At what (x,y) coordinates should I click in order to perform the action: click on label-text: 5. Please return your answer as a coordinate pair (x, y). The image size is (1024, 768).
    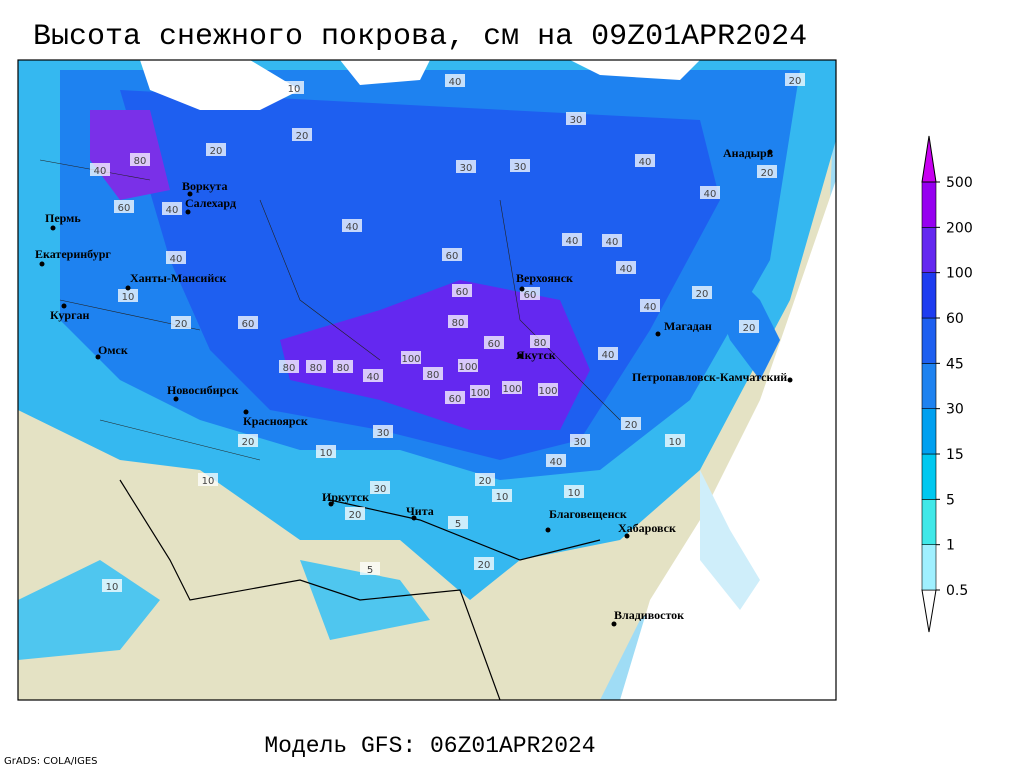
    Looking at the image, I should click on (370, 570).